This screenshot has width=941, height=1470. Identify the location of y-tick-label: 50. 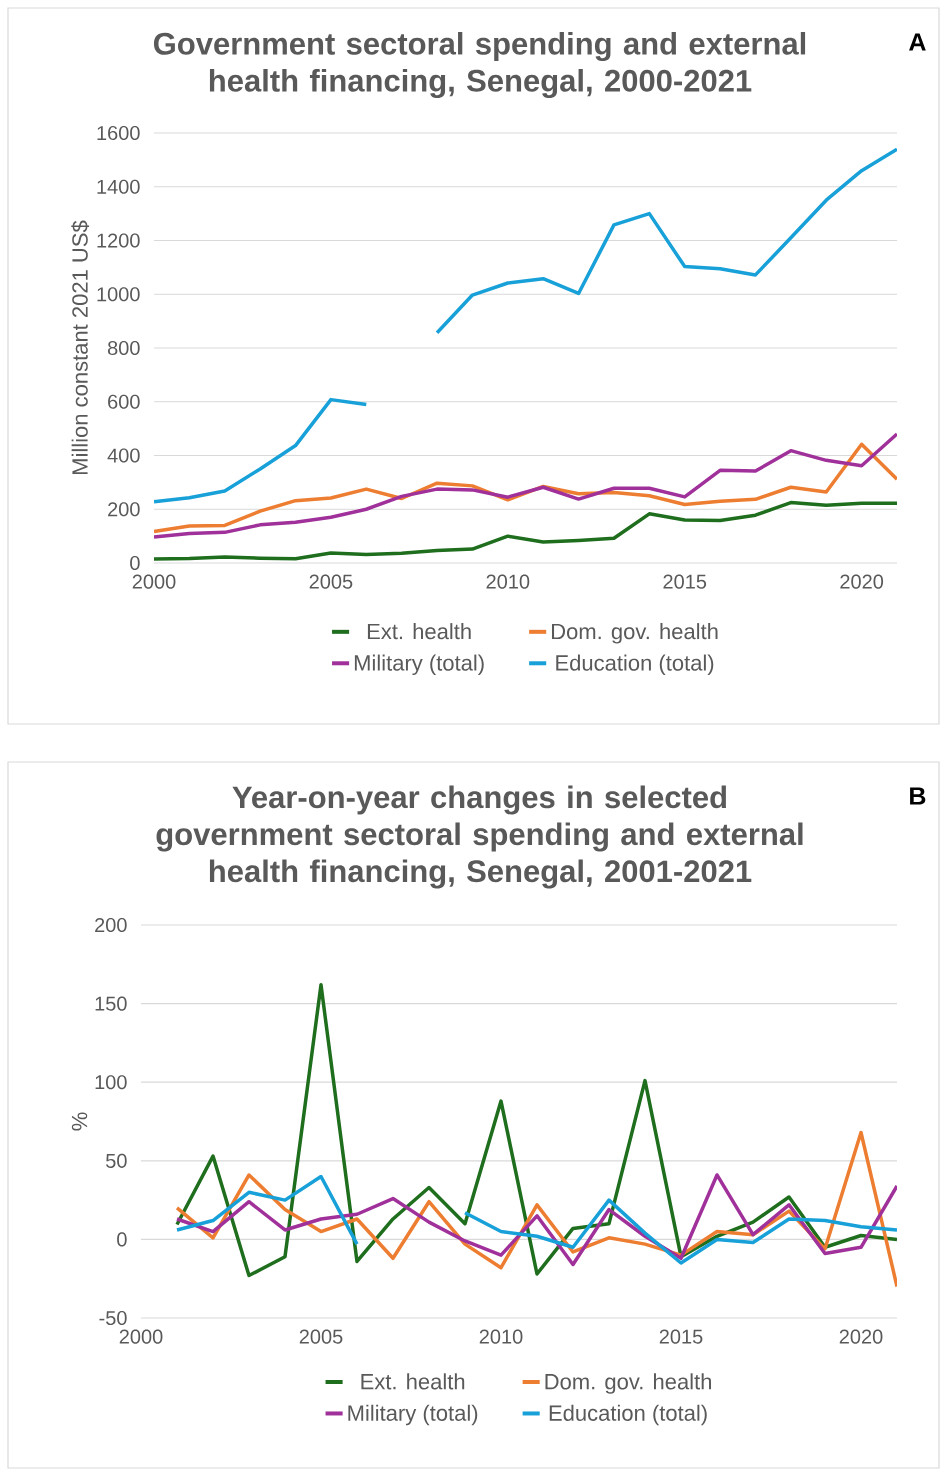
(116, 1160).